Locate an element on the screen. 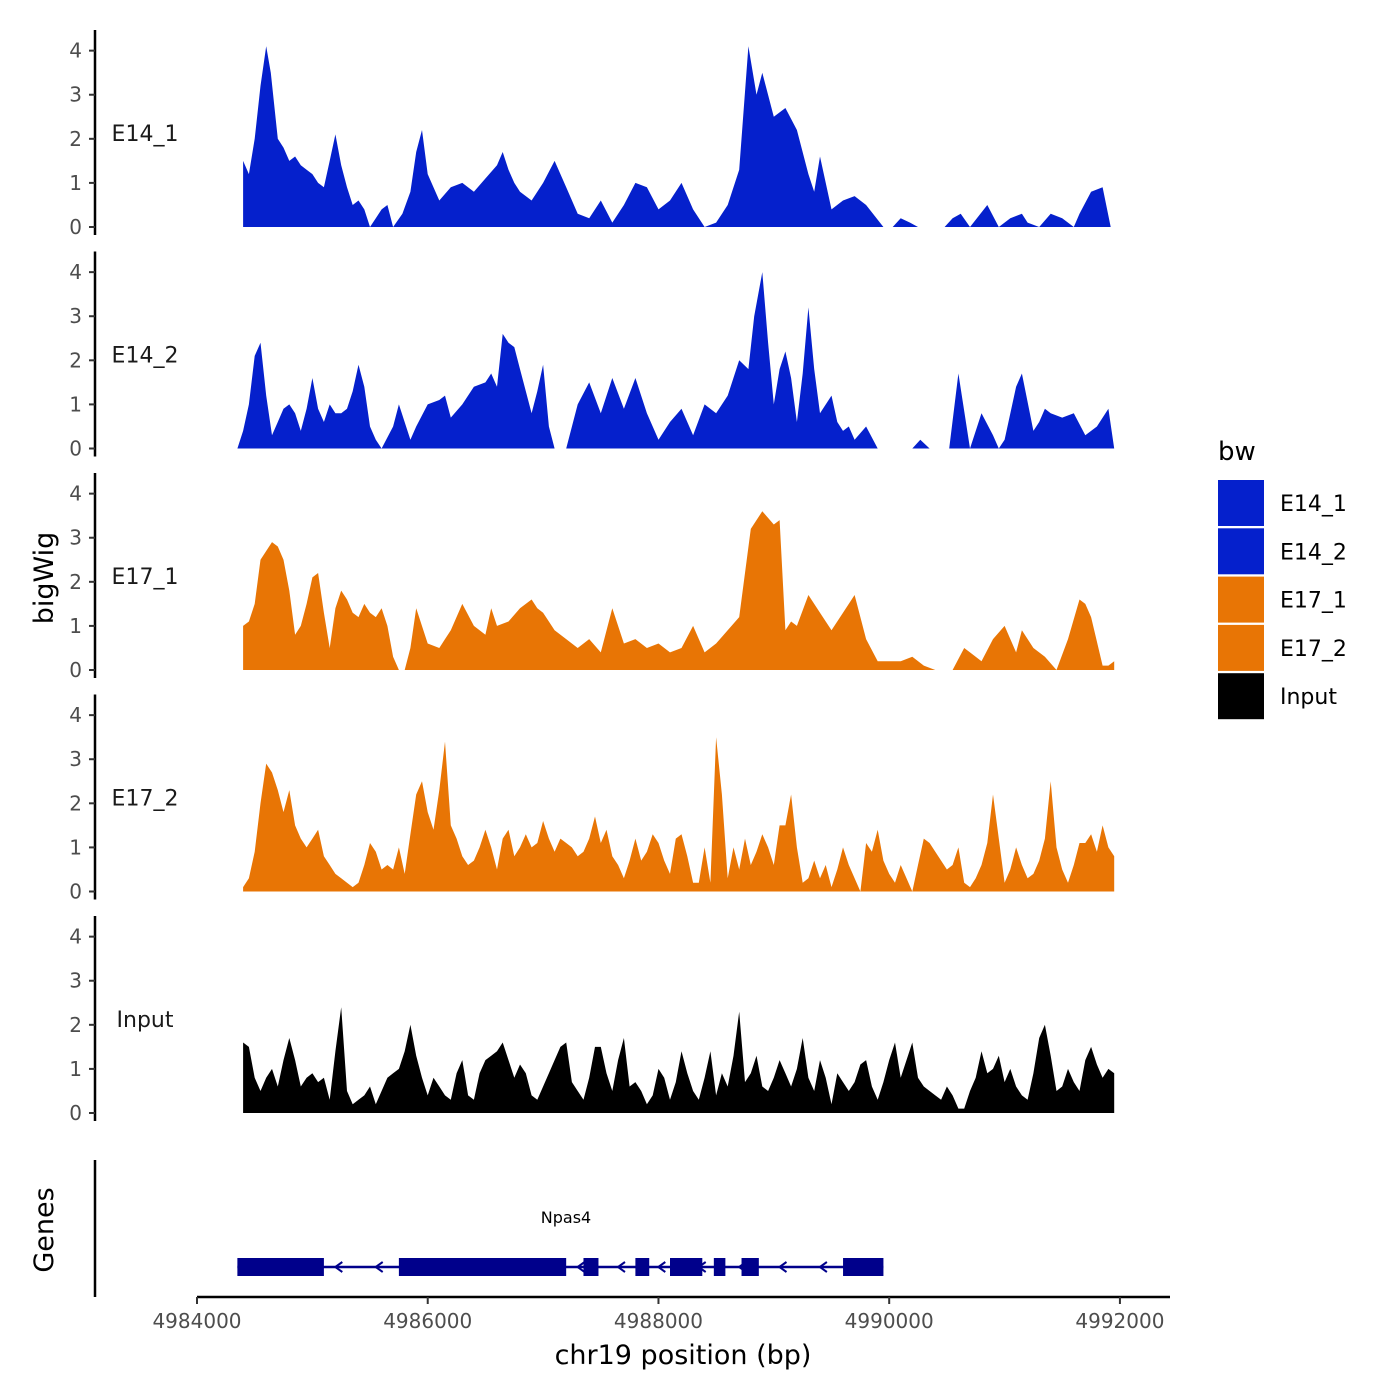 This screenshot has width=1400, height=1400. legend: bw E14_1 E14_2 E17_1 E17_2 Input is located at coordinates (1282, 578).